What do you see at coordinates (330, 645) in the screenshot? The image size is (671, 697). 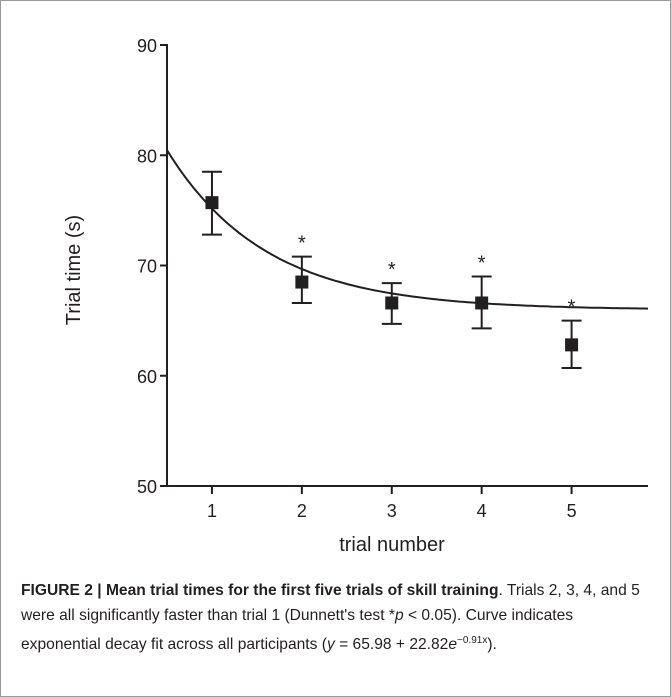 I see `caption-y: y` at bounding box center [330, 645].